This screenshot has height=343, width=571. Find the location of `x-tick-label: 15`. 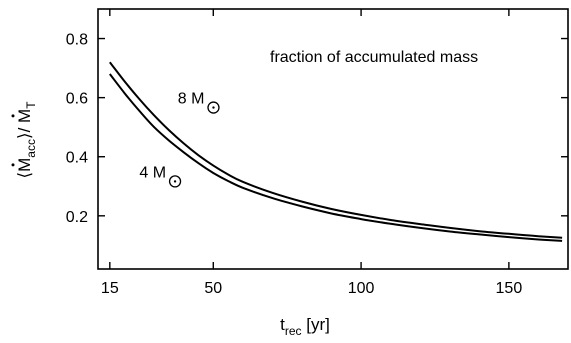

x-tick-label: 15 is located at coordinates (110, 288).